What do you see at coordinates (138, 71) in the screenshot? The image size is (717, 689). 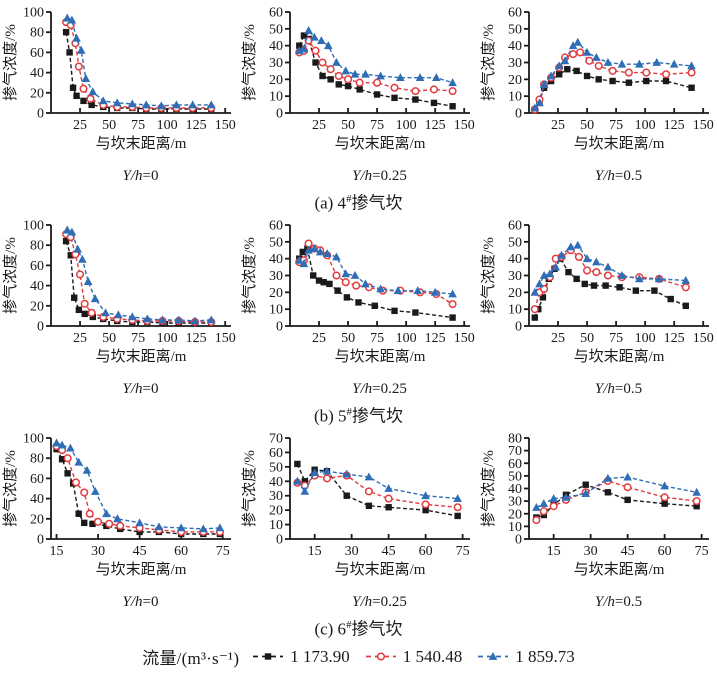 I see `series-square` at bounding box center [138, 71].